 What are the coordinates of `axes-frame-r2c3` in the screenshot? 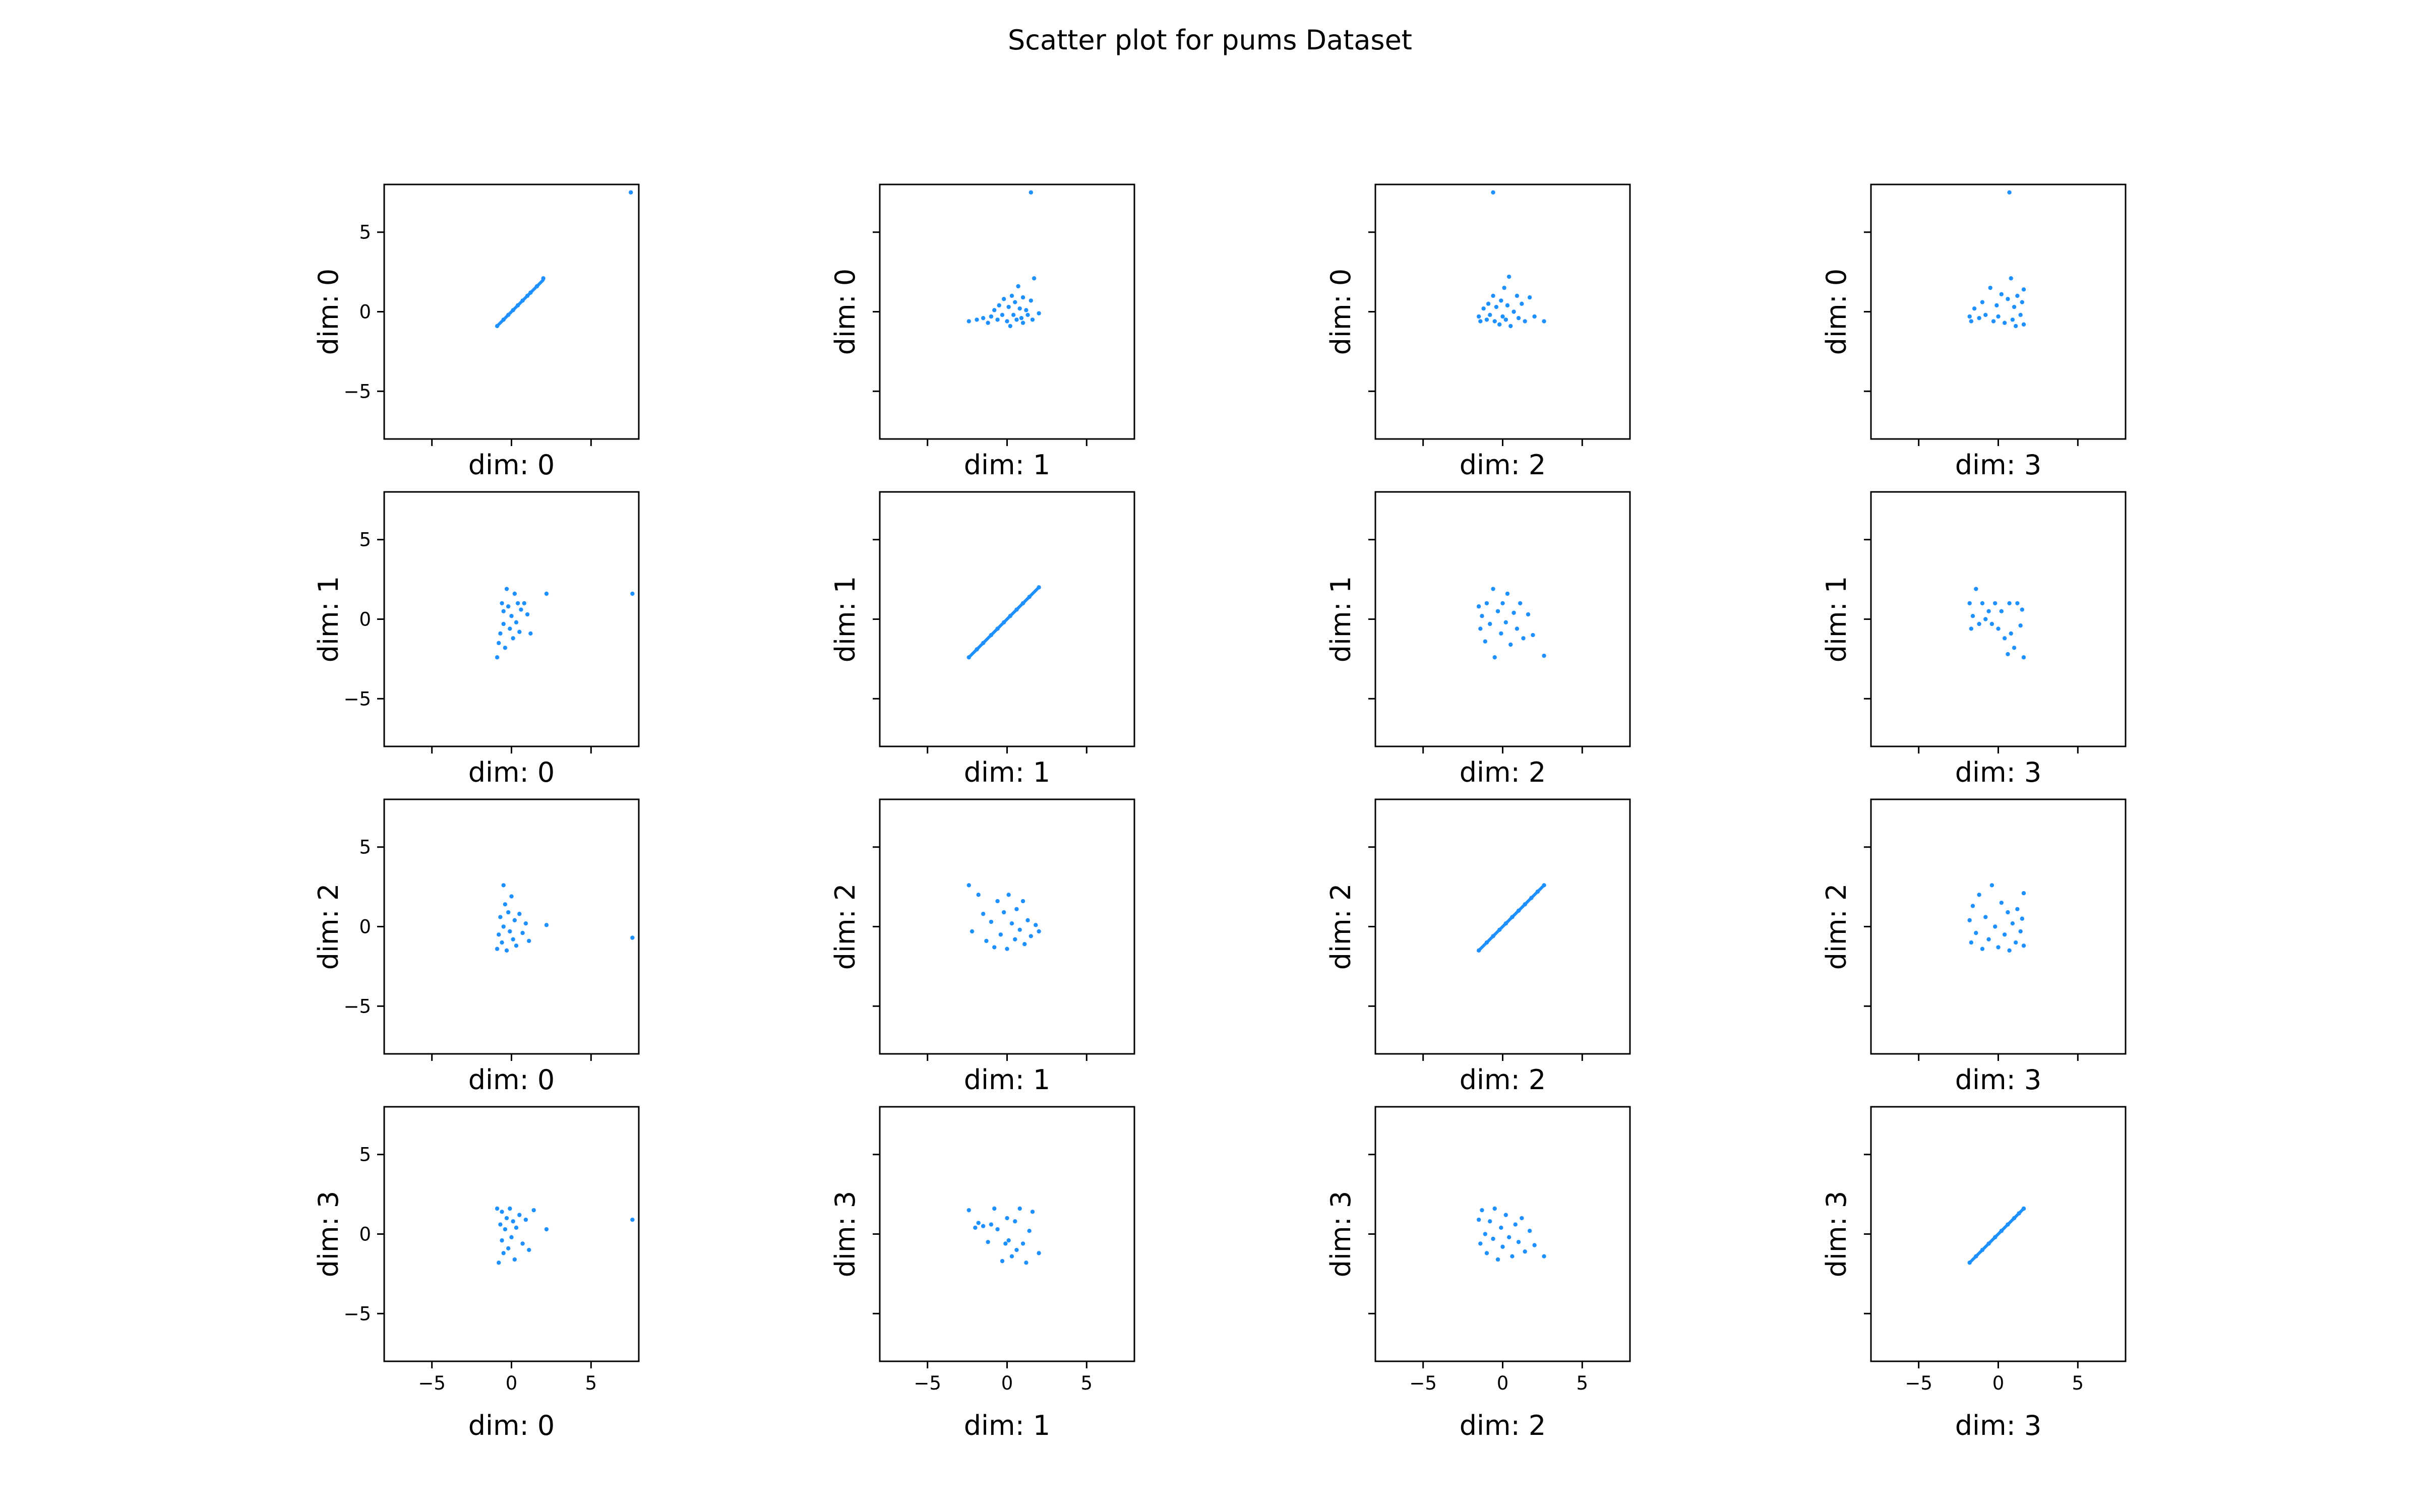 It's located at (1998, 926).